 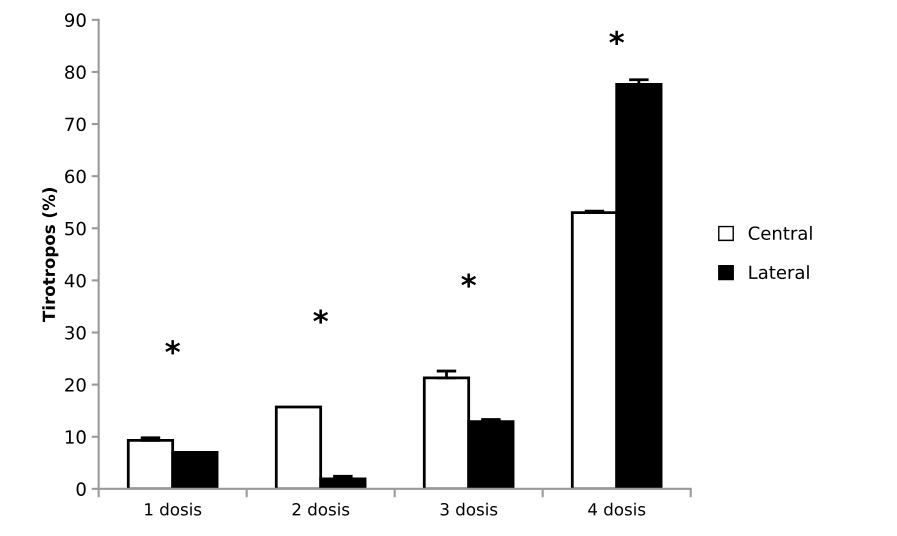 What do you see at coordinates (50, 255) in the screenshot?
I see `y-axis-title: Tirotropos (%)` at bounding box center [50, 255].